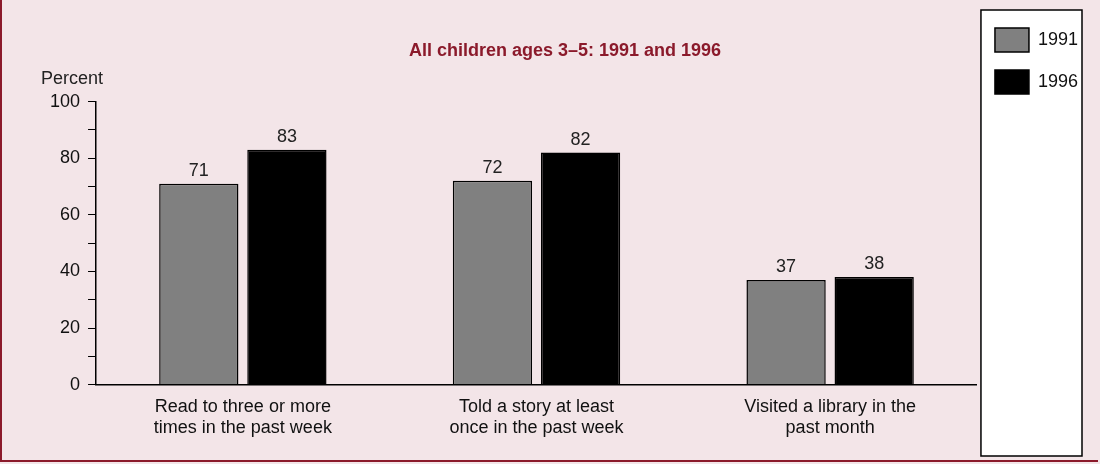 Image resolution: width=1100 pixels, height=464 pixels. Describe the element at coordinates (243, 416) in the screenshot. I see `x-tick-label: Read to three or more times in the past week` at that location.